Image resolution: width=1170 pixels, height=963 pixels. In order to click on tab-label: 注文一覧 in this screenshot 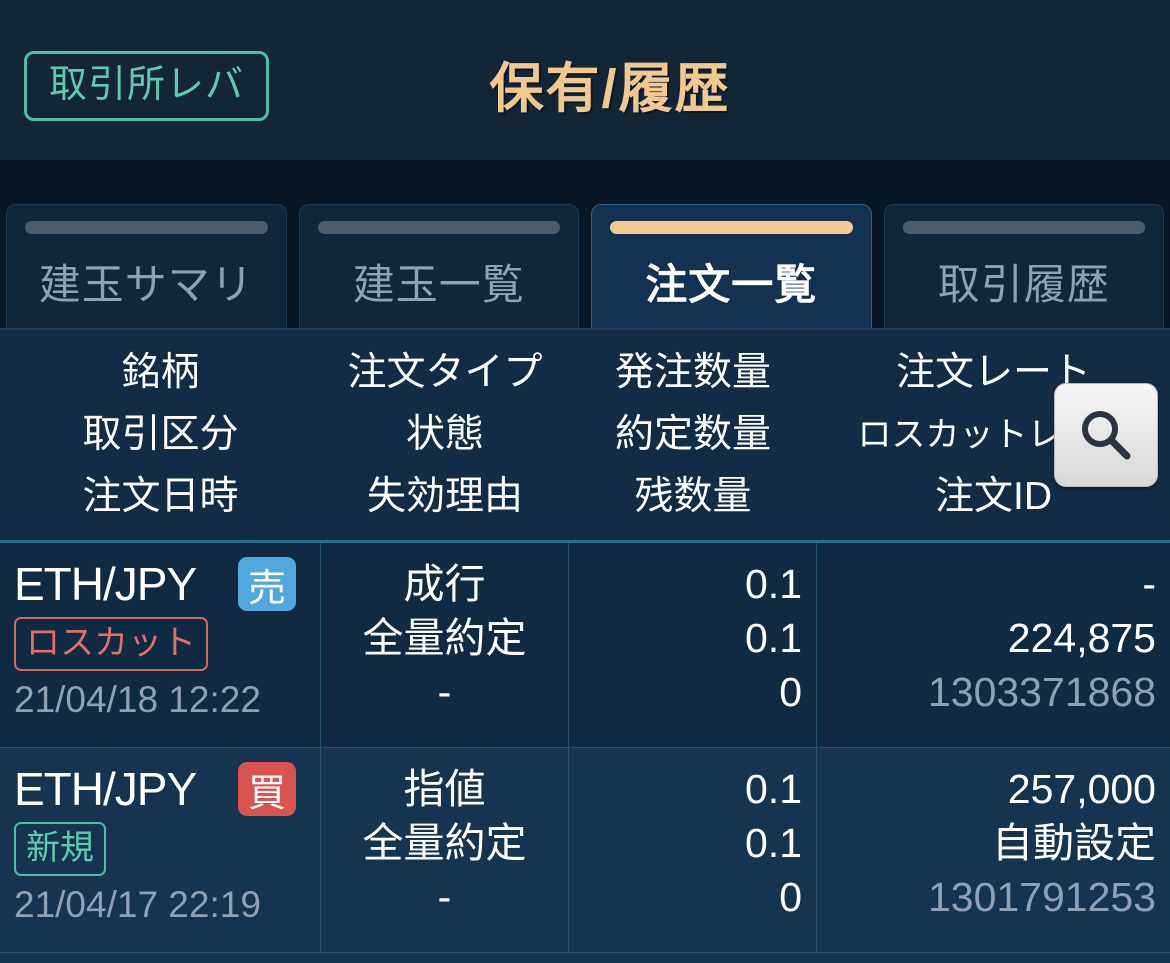, I will do `click(731, 284)`.